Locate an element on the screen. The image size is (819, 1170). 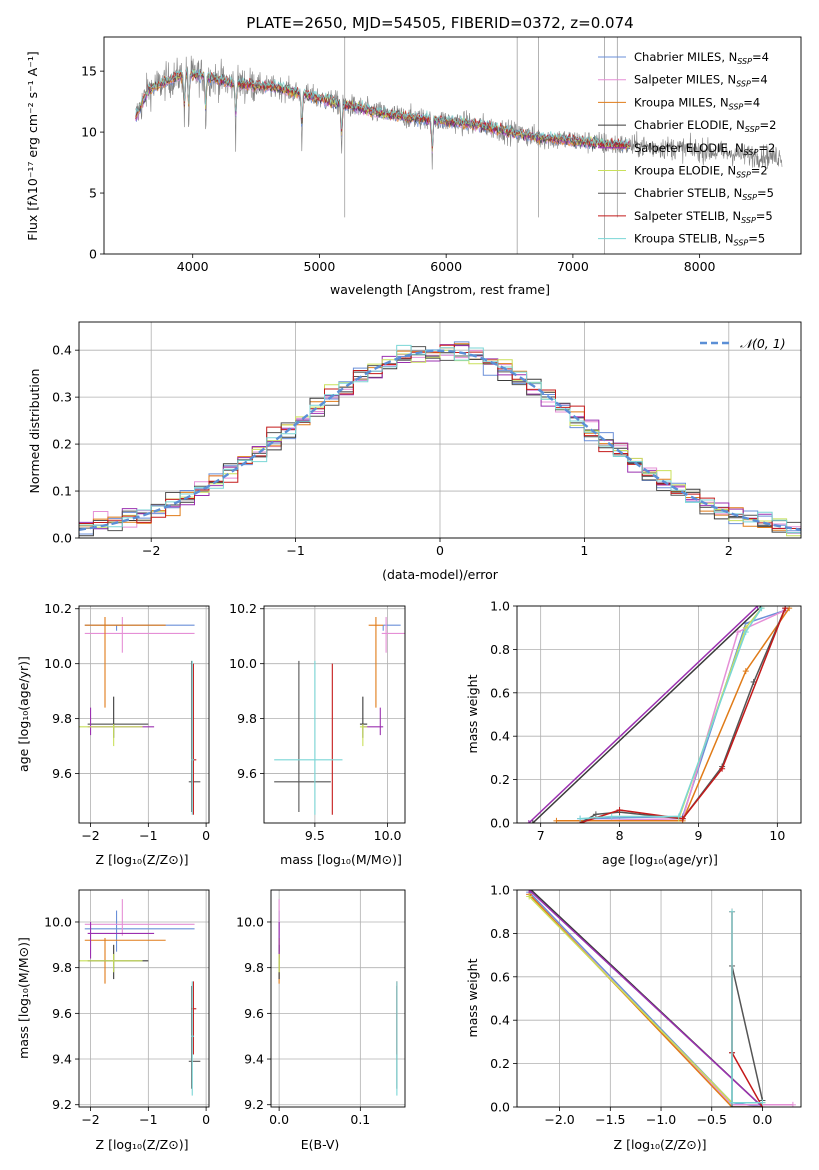
age-vs-z-x-label: Z [log₁₀(Z/Z⊙)] is located at coordinates (142, 859).